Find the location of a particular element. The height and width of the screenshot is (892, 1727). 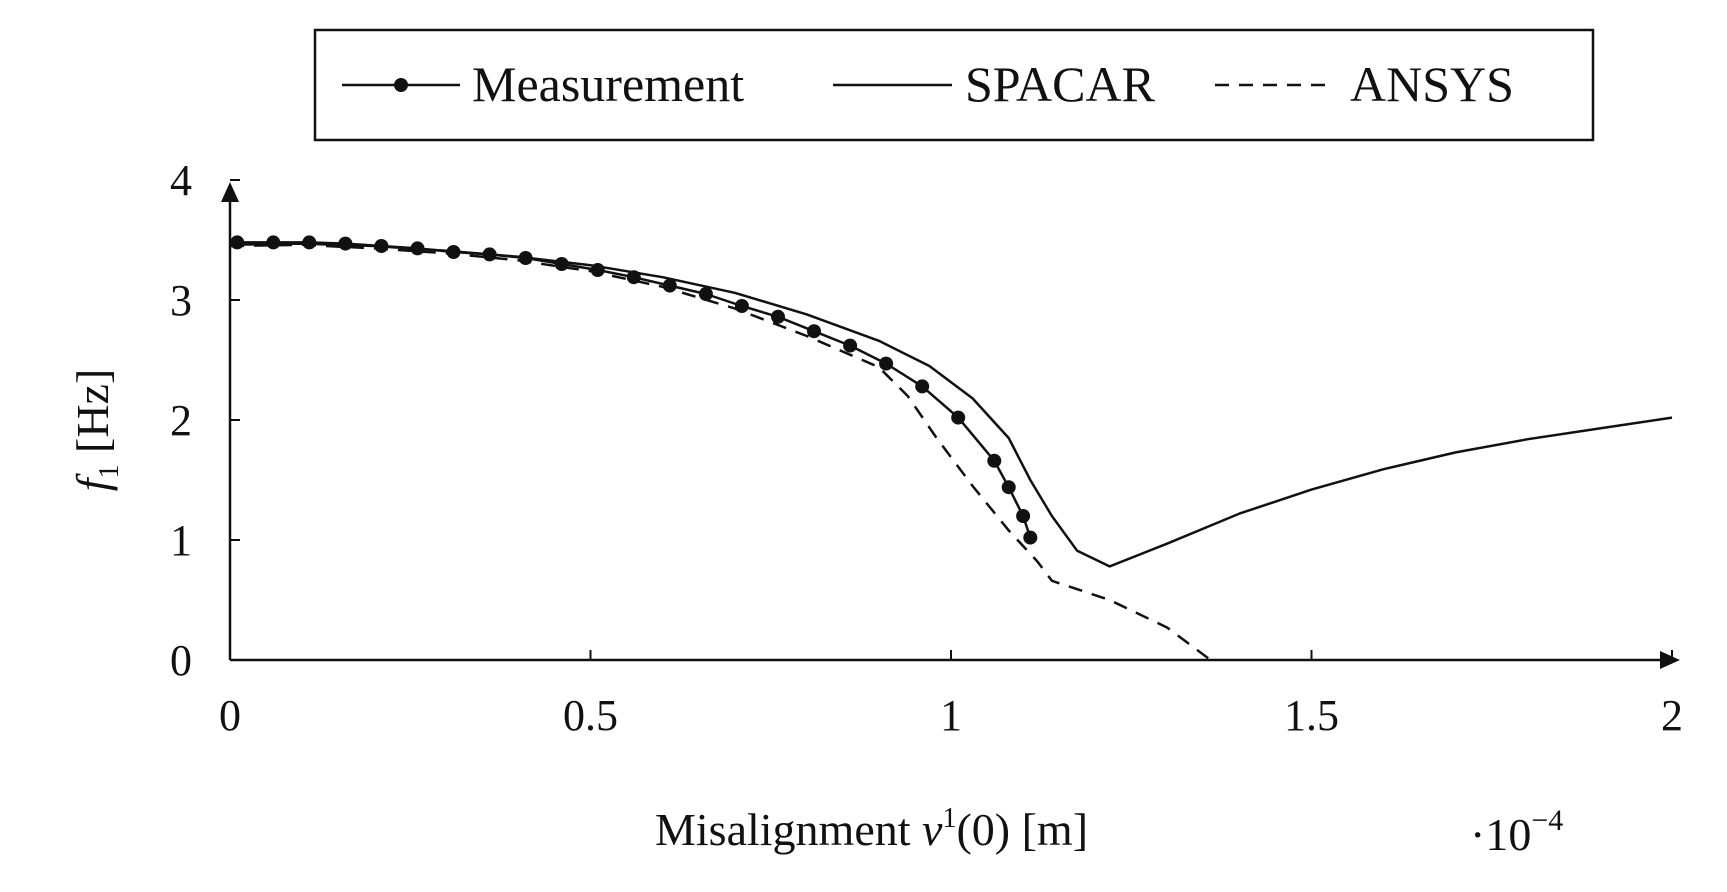

legend-measurement-marker is located at coordinates (401, 85).